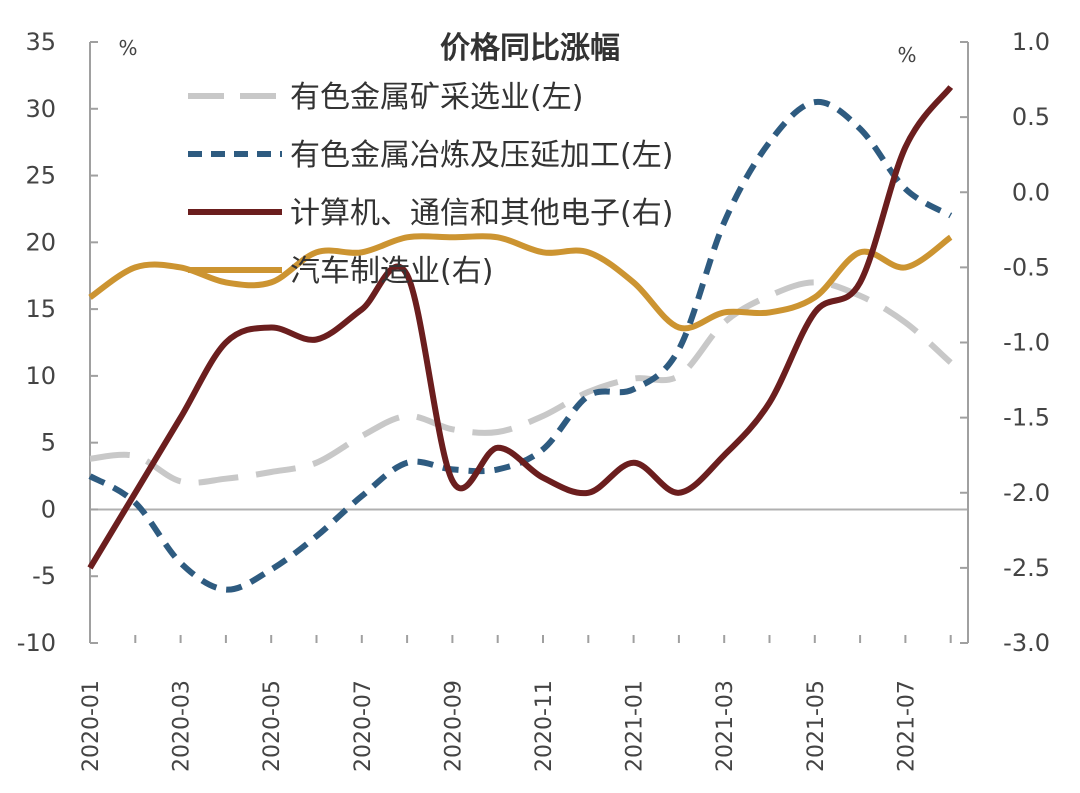 The width and height of the screenshot is (1080, 793). What do you see at coordinates (40, 309) in the screenshot?
I see `left-tick-label: 15` at bounding box center [40, 309].